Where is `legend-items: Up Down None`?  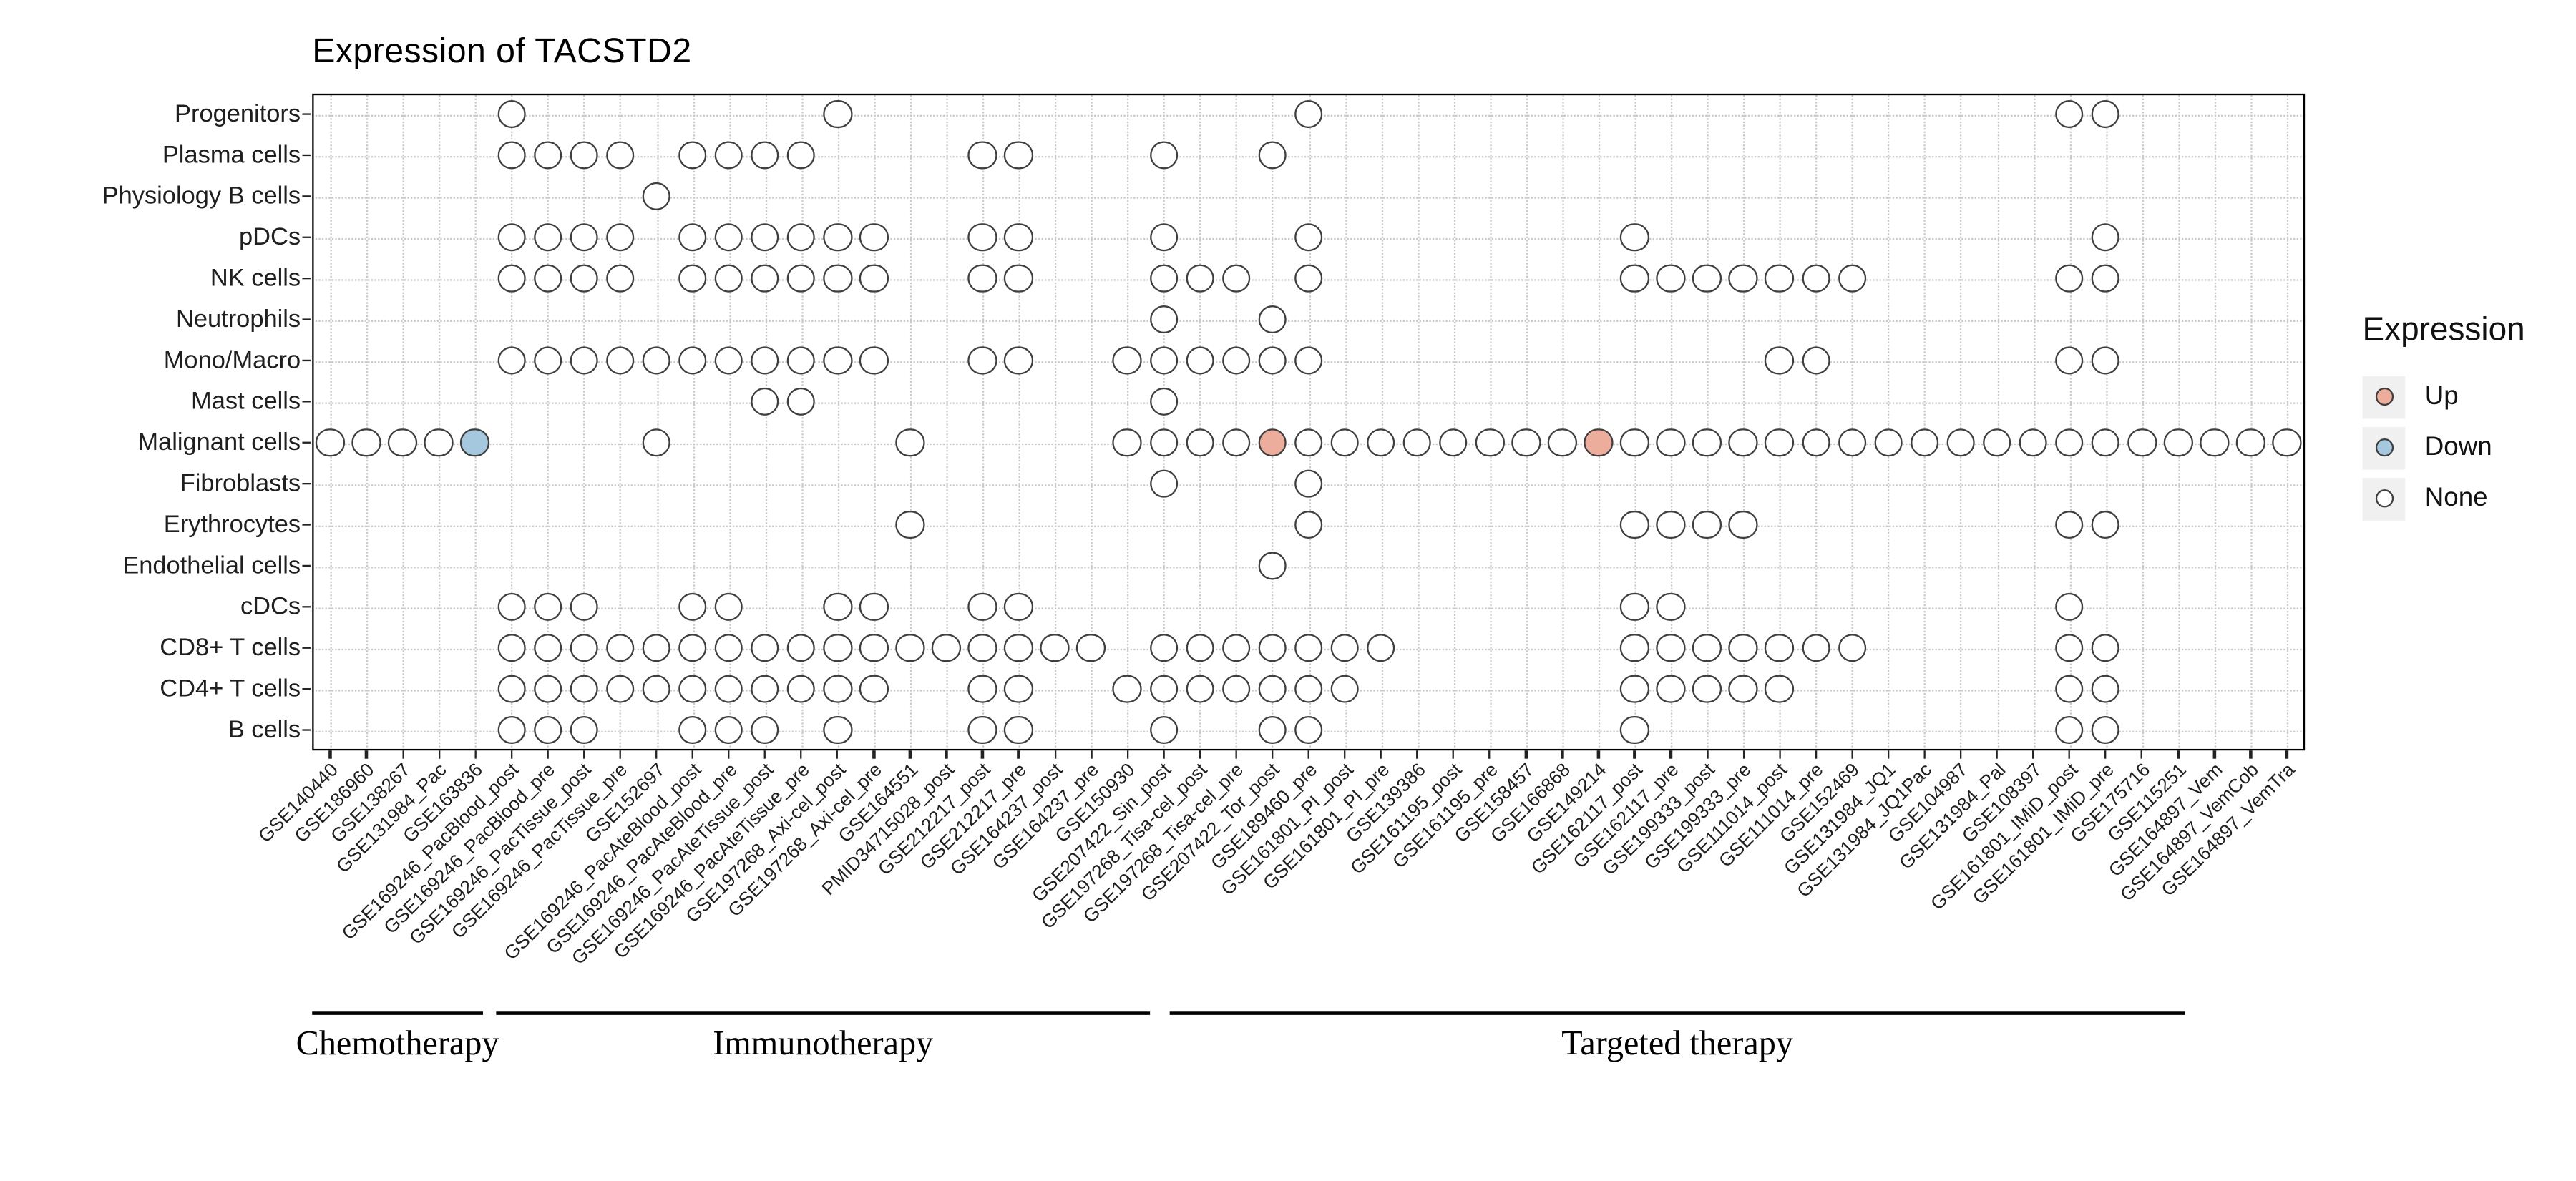
legend-items: Up Down None is located at coordinates (2443, 447).